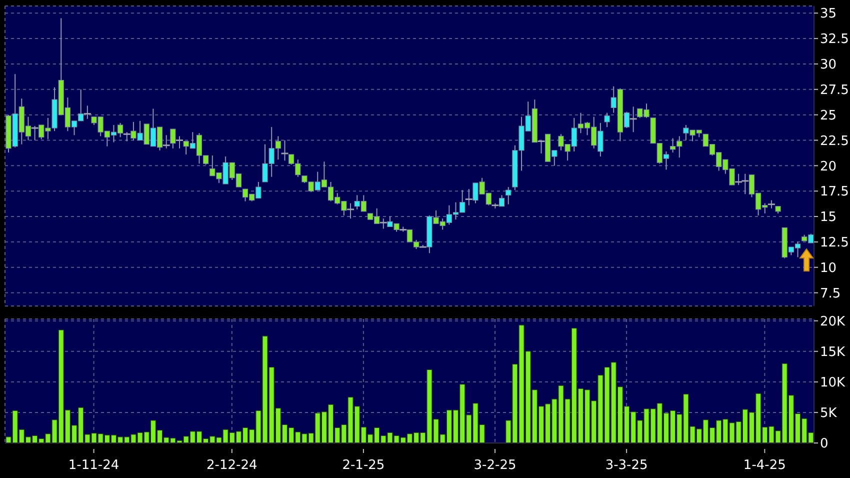  I want to click on x-tick-label: 3-2-25, so click(495, 465).